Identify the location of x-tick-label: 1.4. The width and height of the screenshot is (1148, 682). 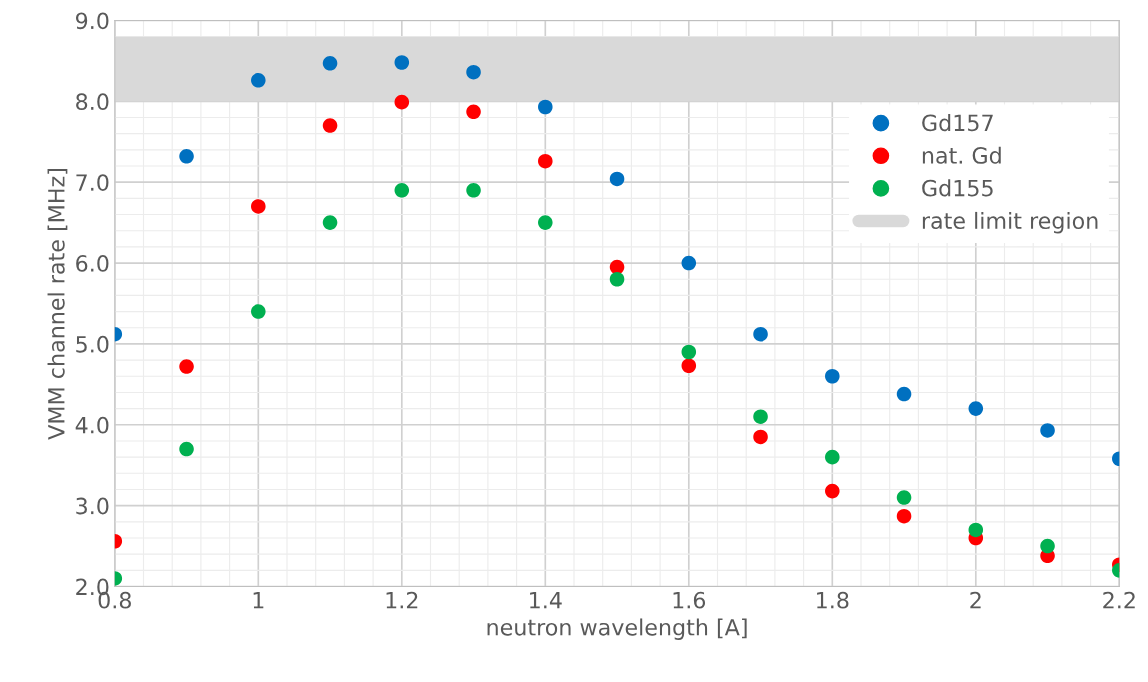
(546, 600).